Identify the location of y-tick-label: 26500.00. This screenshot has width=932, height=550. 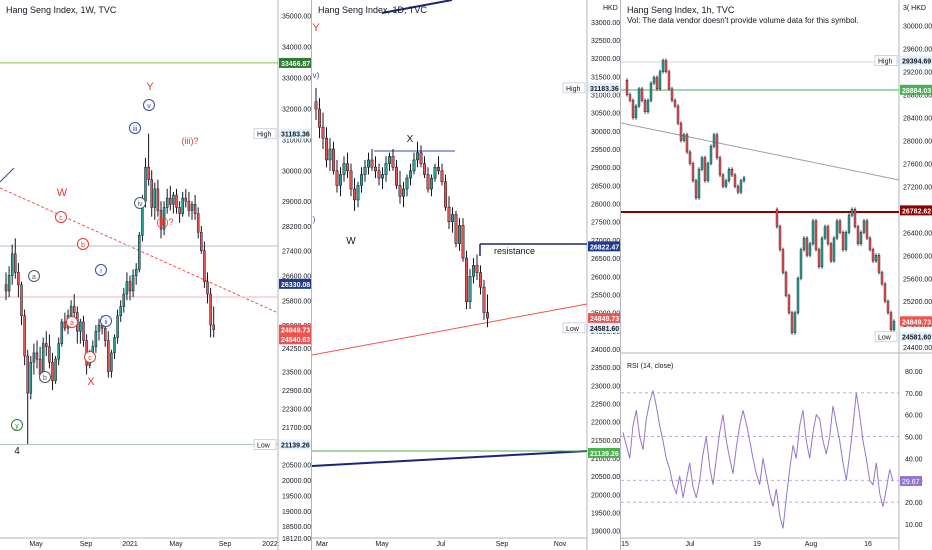
(605, 259).